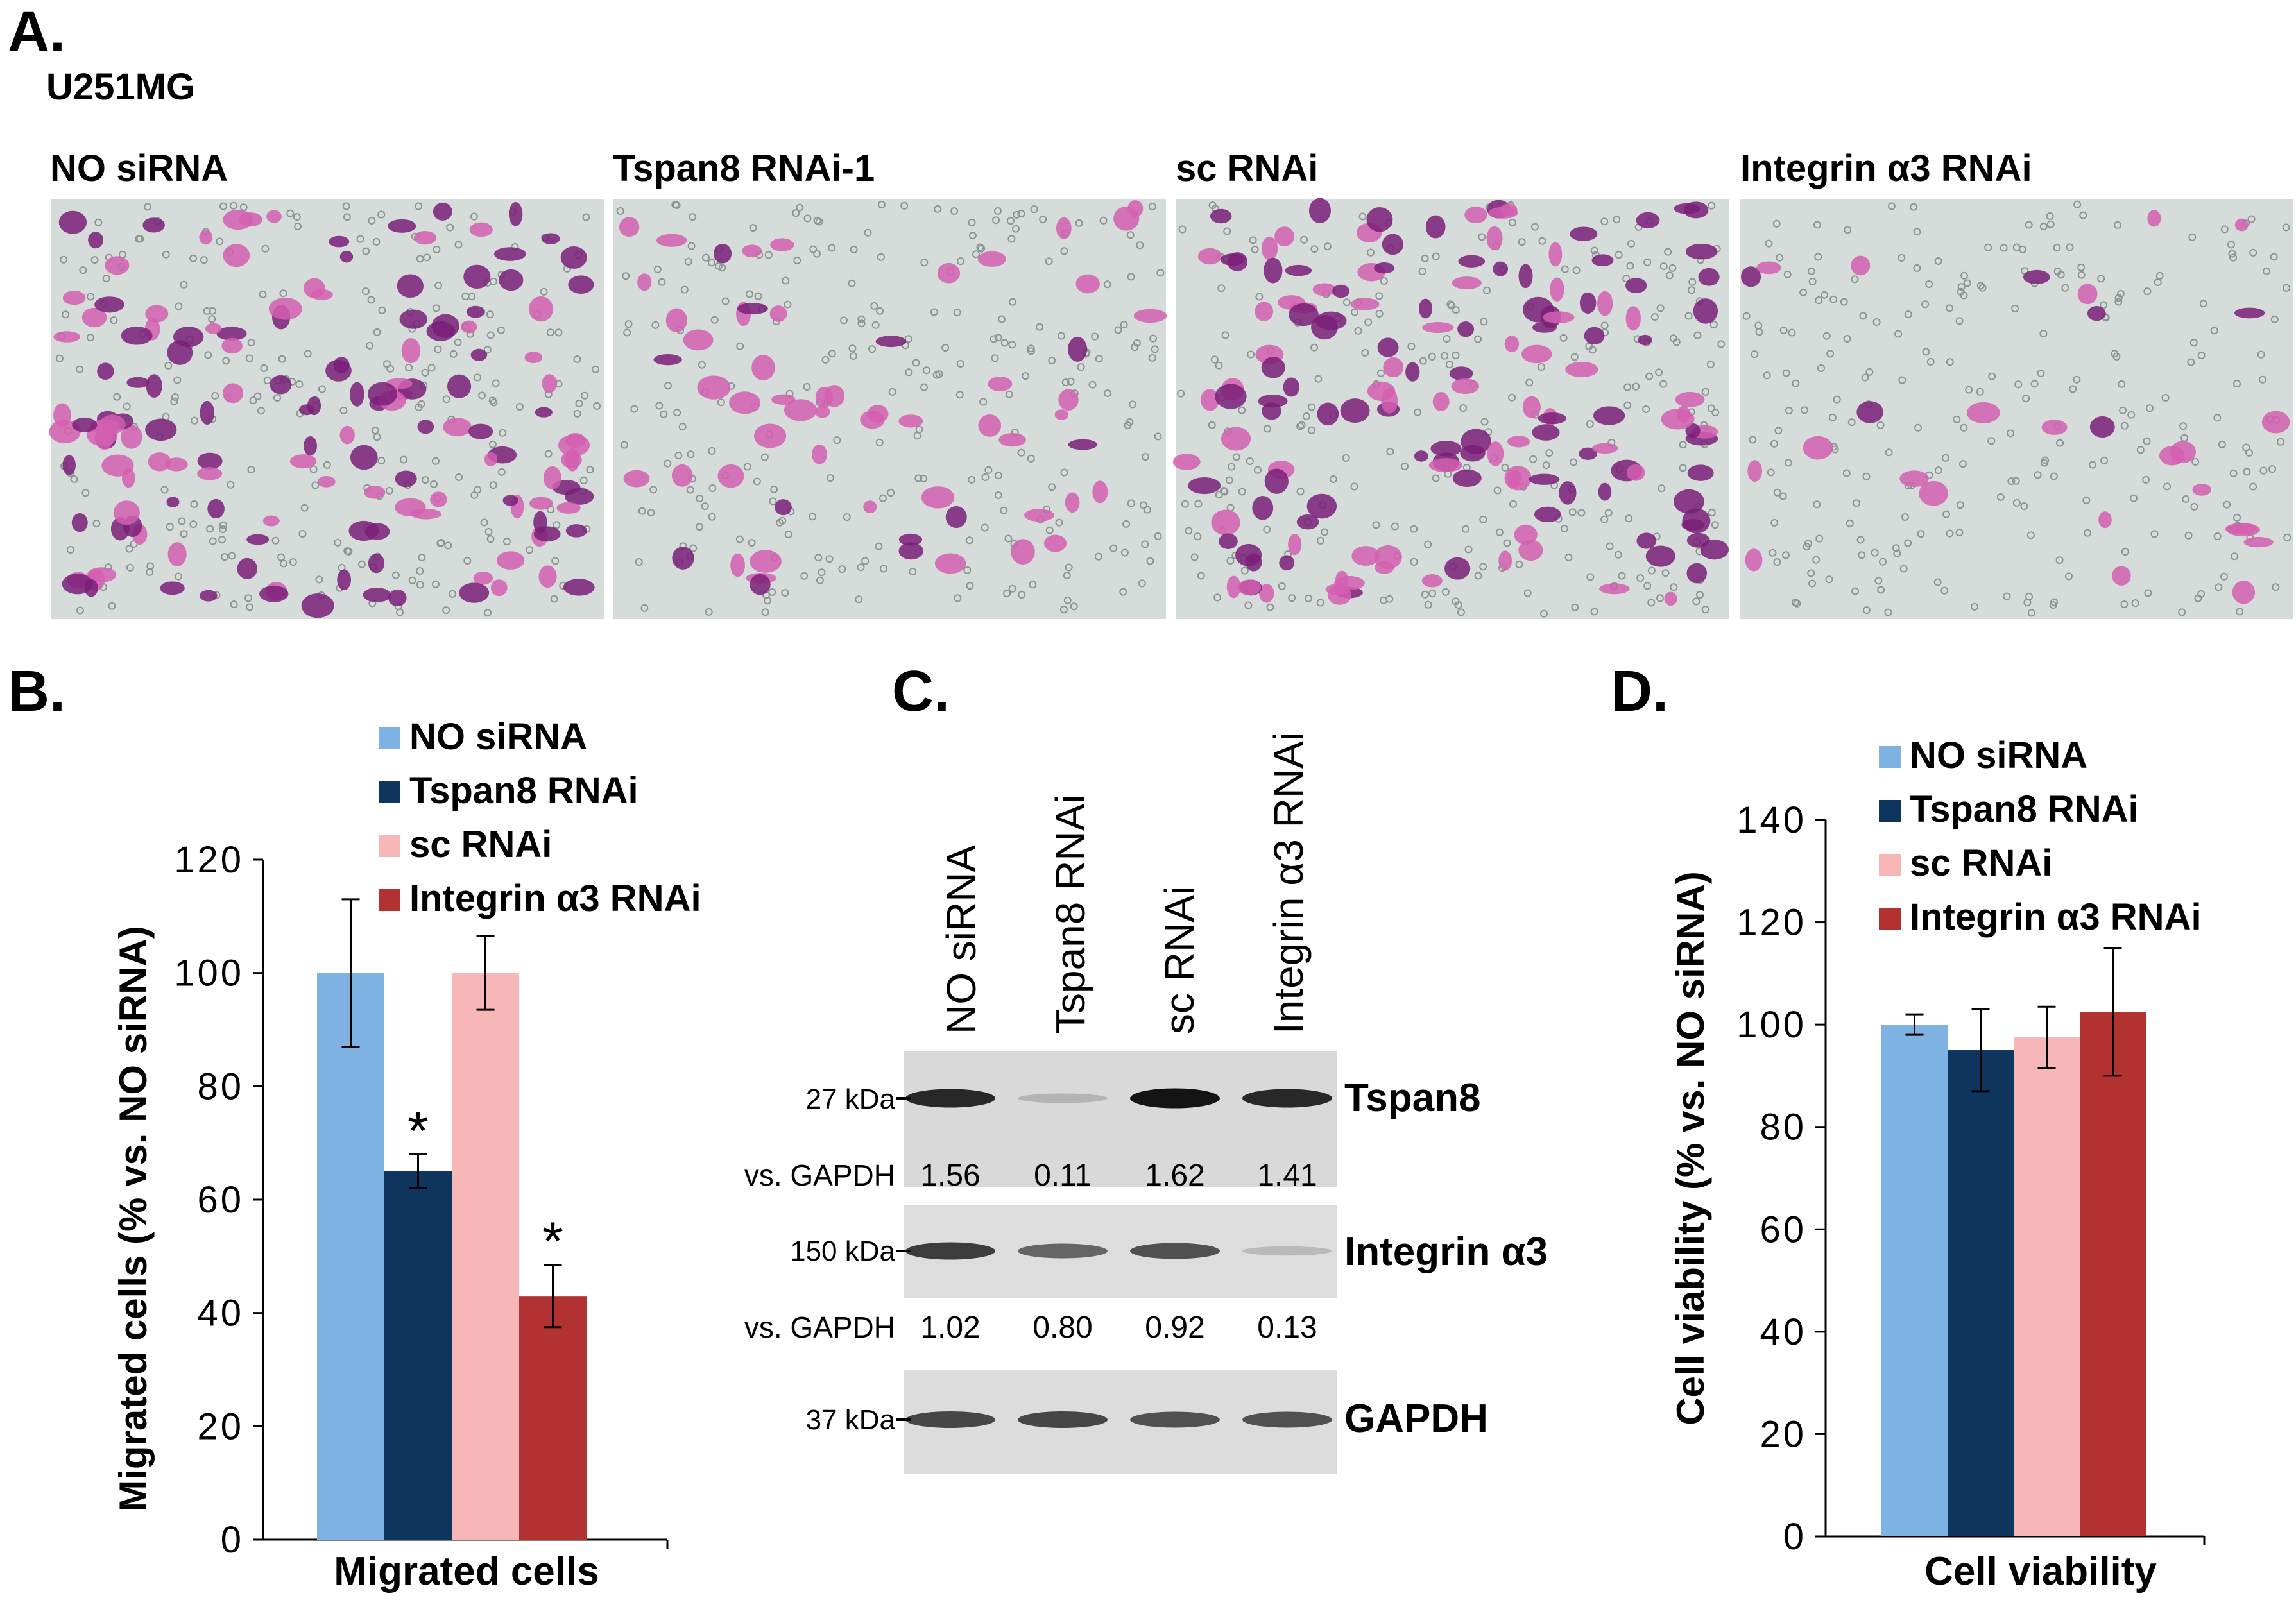  I want to click on marker-integrin: 150 kDa, so click(842, 1251).